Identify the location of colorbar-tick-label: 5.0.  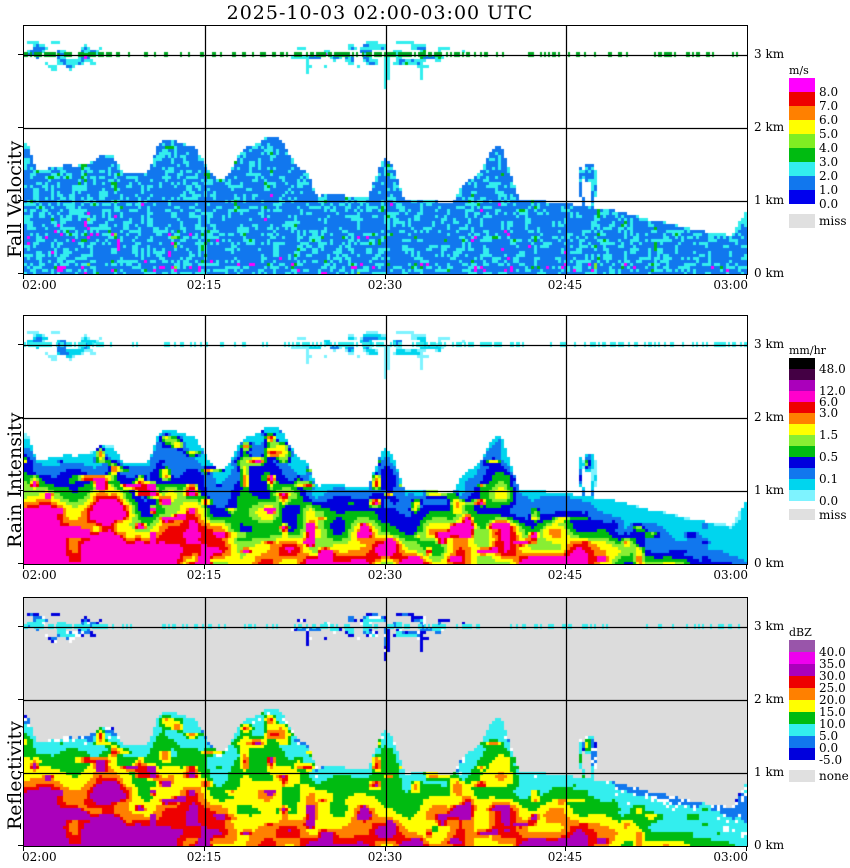
(829, 134).